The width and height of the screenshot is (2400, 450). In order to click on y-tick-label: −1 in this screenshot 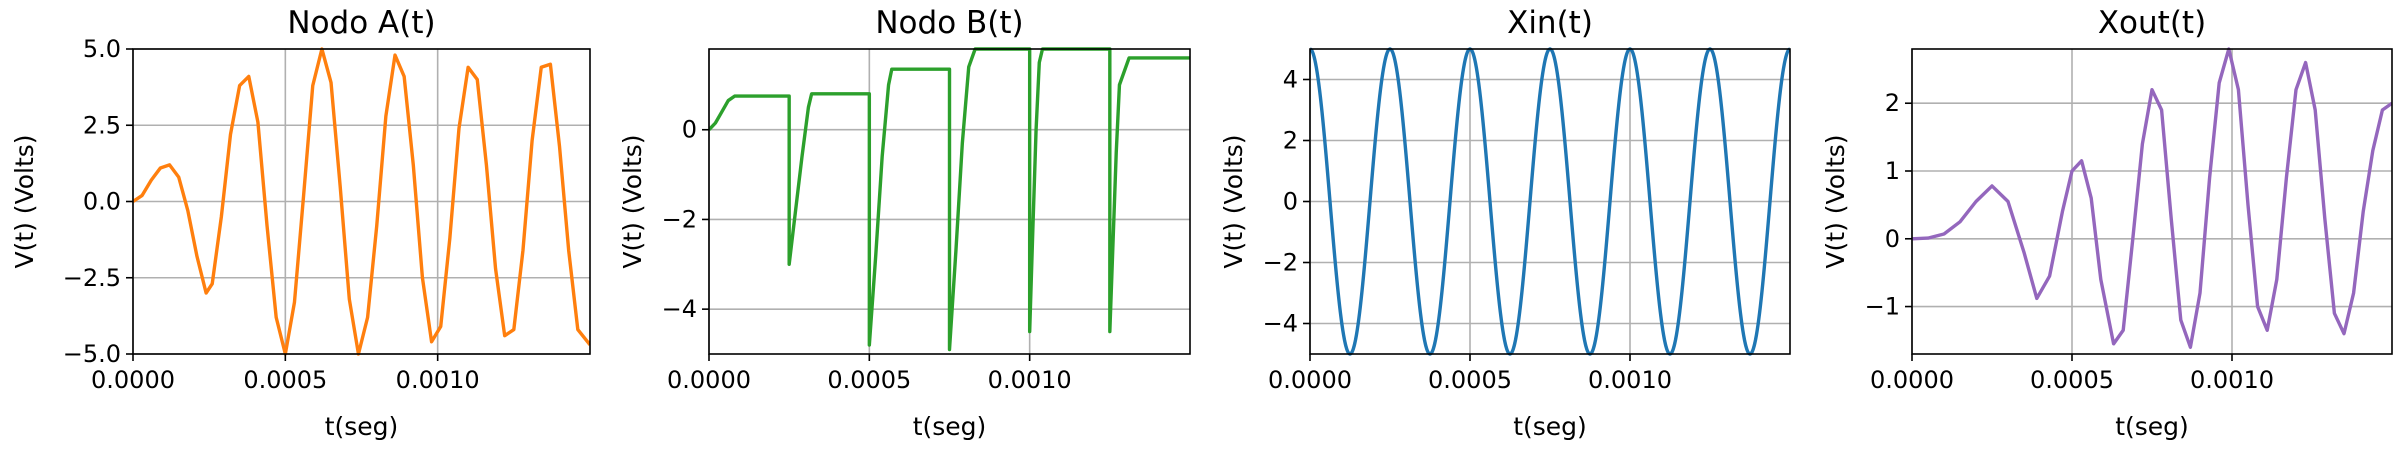, I will do `click(1882, 307)`.